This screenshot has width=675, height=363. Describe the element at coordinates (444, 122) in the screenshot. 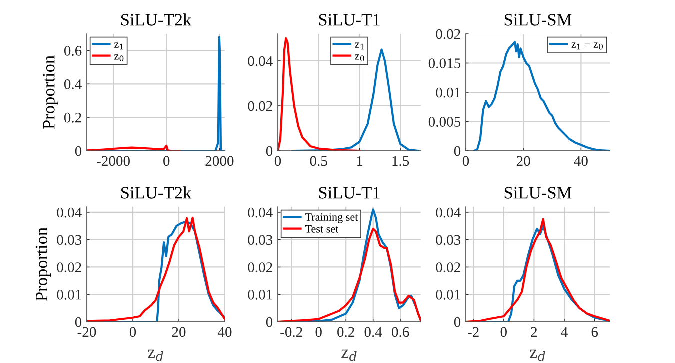

I see `y-tick-label: 0.005` at that location.